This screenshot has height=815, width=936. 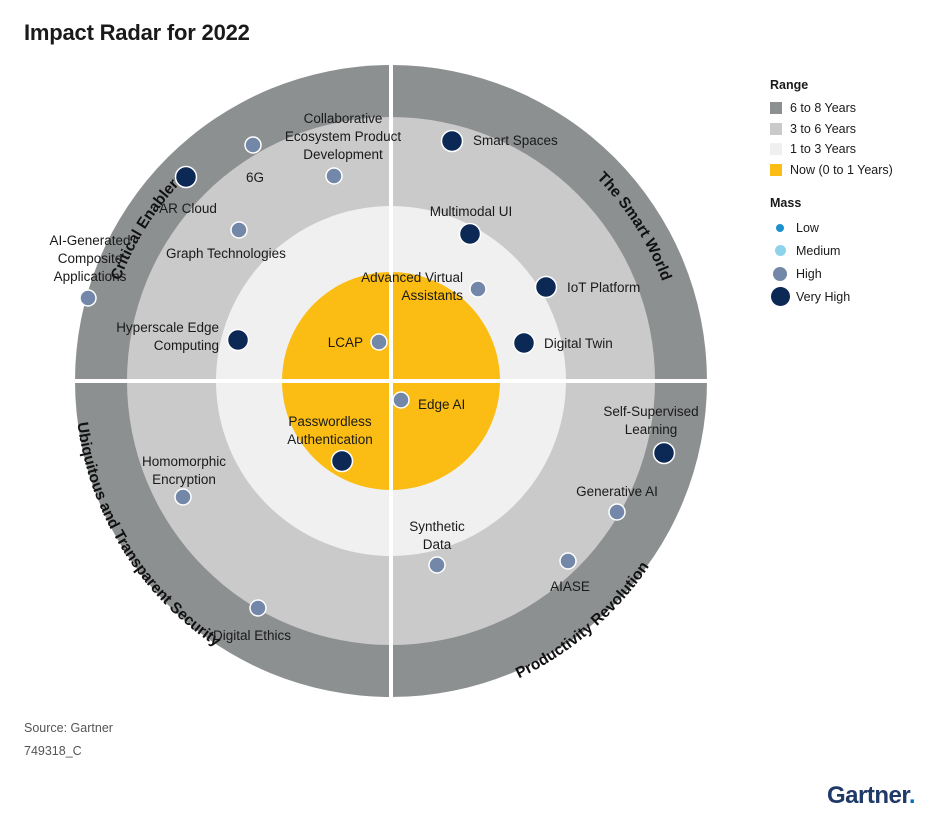 I want to click on legend-range-item: 1 to 3 Years, so click(x=850, y=149).